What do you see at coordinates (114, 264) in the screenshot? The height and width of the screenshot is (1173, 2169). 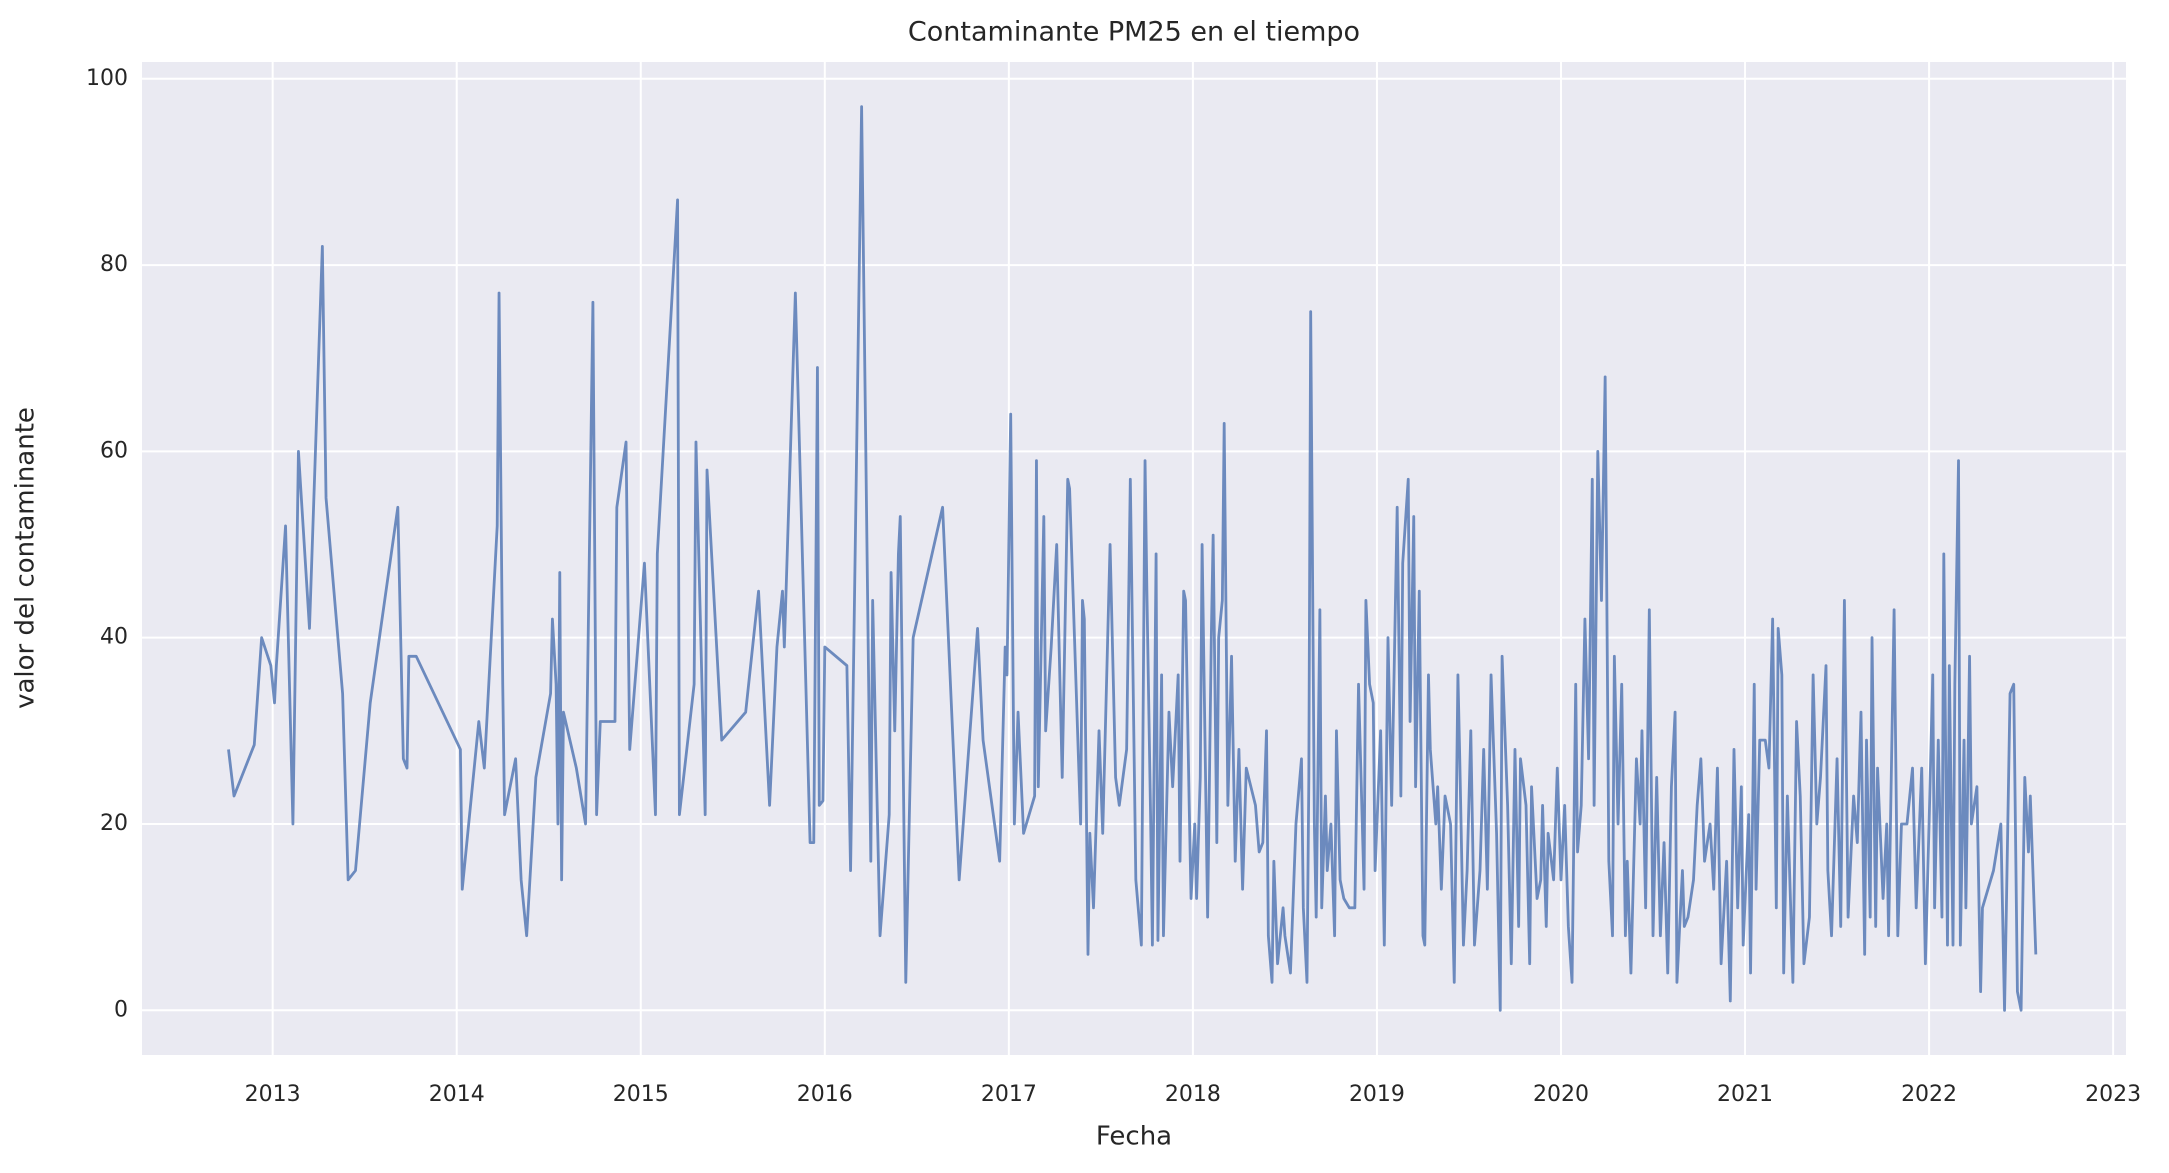 I see `y-tick-label: 80` at bounding box center [114, 264].